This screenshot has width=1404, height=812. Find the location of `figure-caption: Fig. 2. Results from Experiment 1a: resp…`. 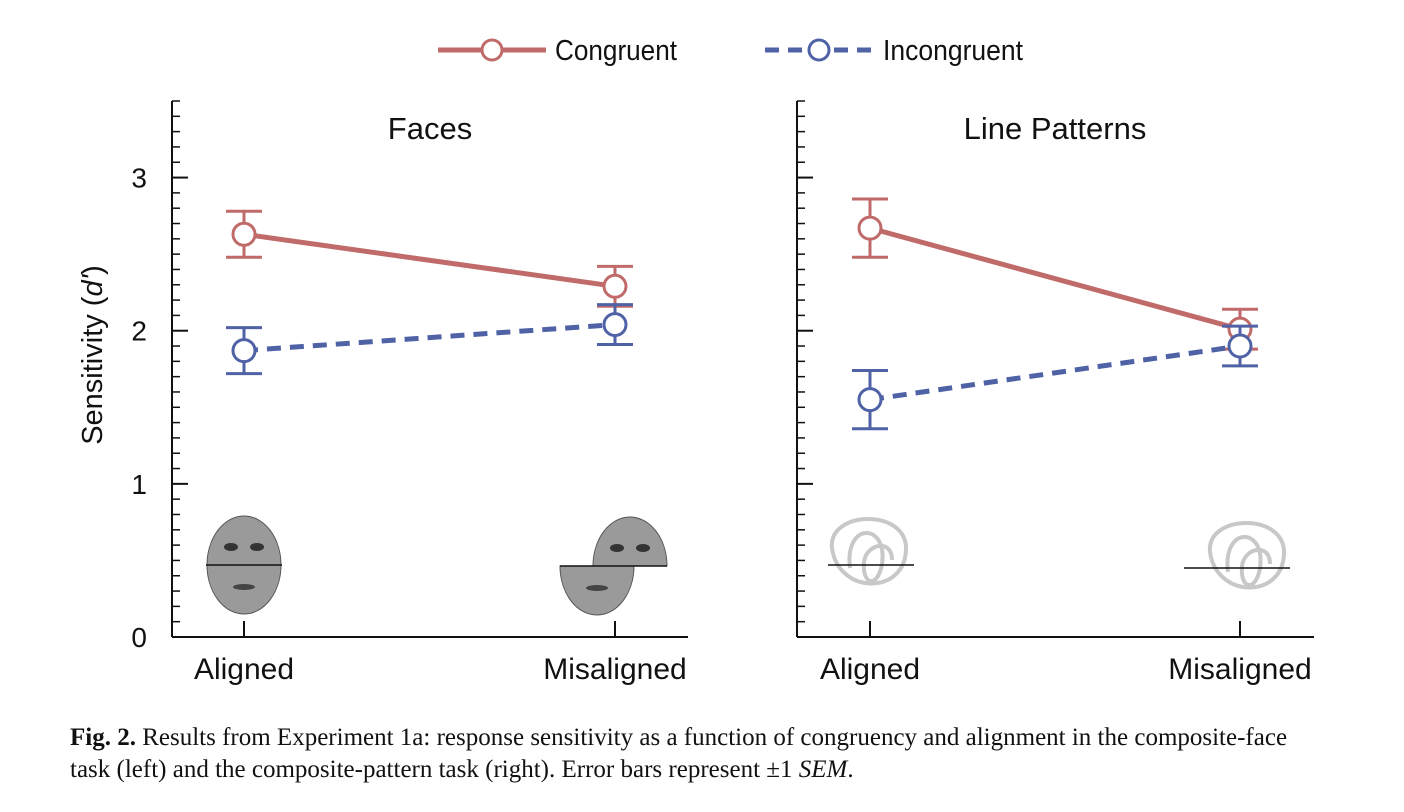

figure-caption: Fig. 2. Results from Experiment 1a: resp… is located at coordinates (700, 754).